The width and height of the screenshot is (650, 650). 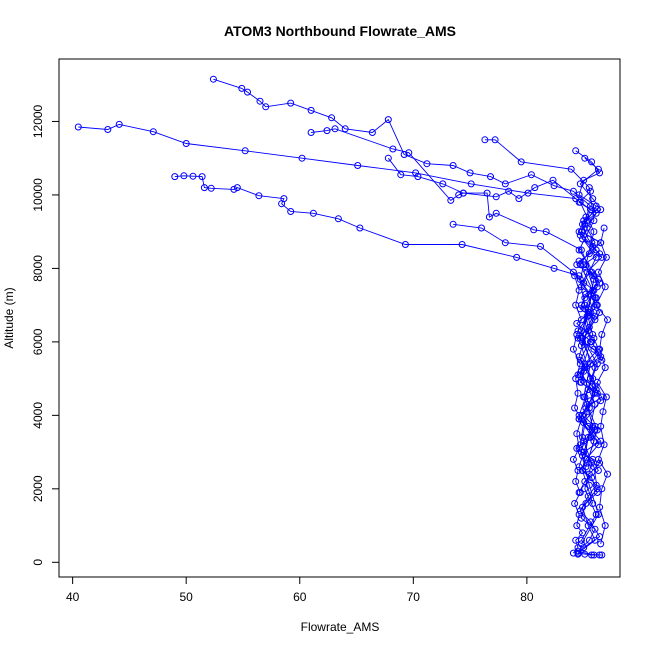 I want to click on x-tick-label: 50, so click(x=187, y=597).